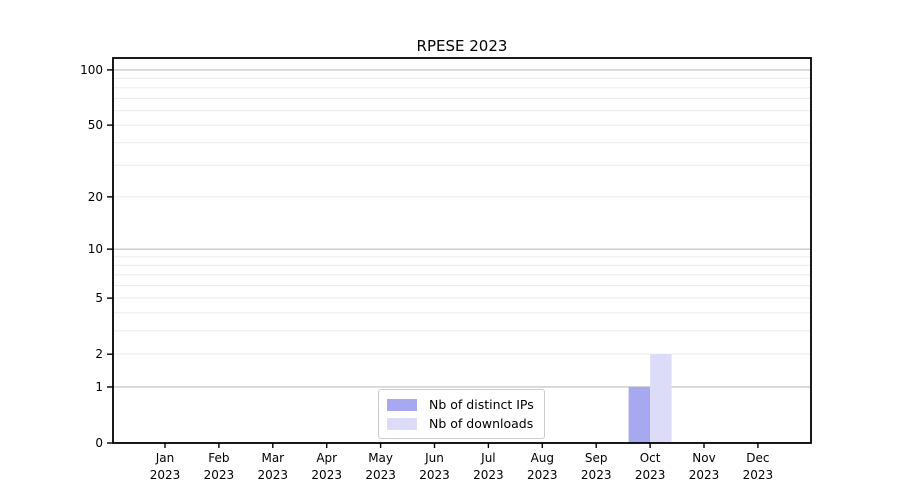 This screenshot has width=900, height=500. Describe the element at coordinates (703, 458) in the screenshot. I see `x-tick-label-month: Nov` at that location.